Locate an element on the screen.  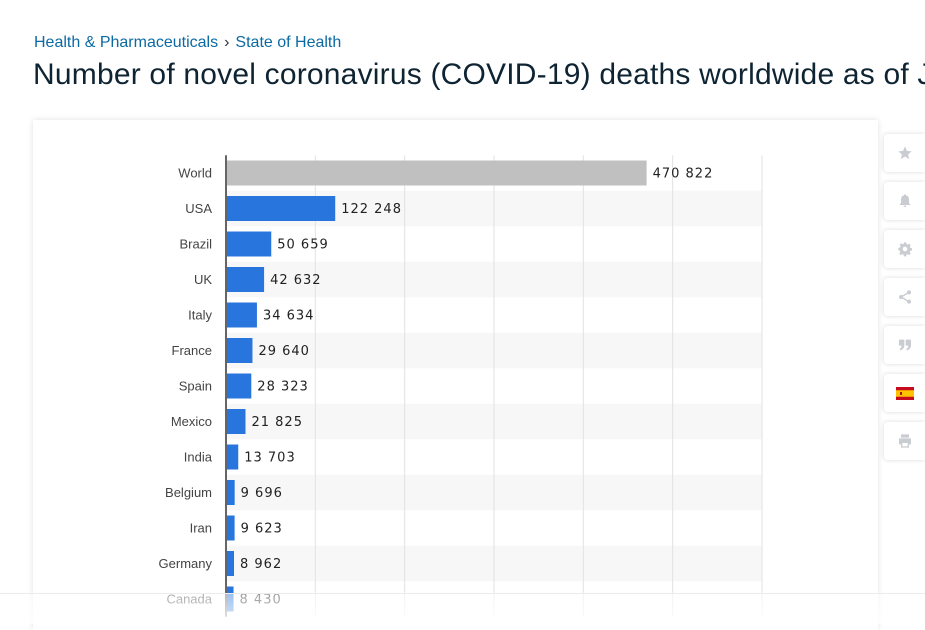
print-button is located at coordinates (904, 441).